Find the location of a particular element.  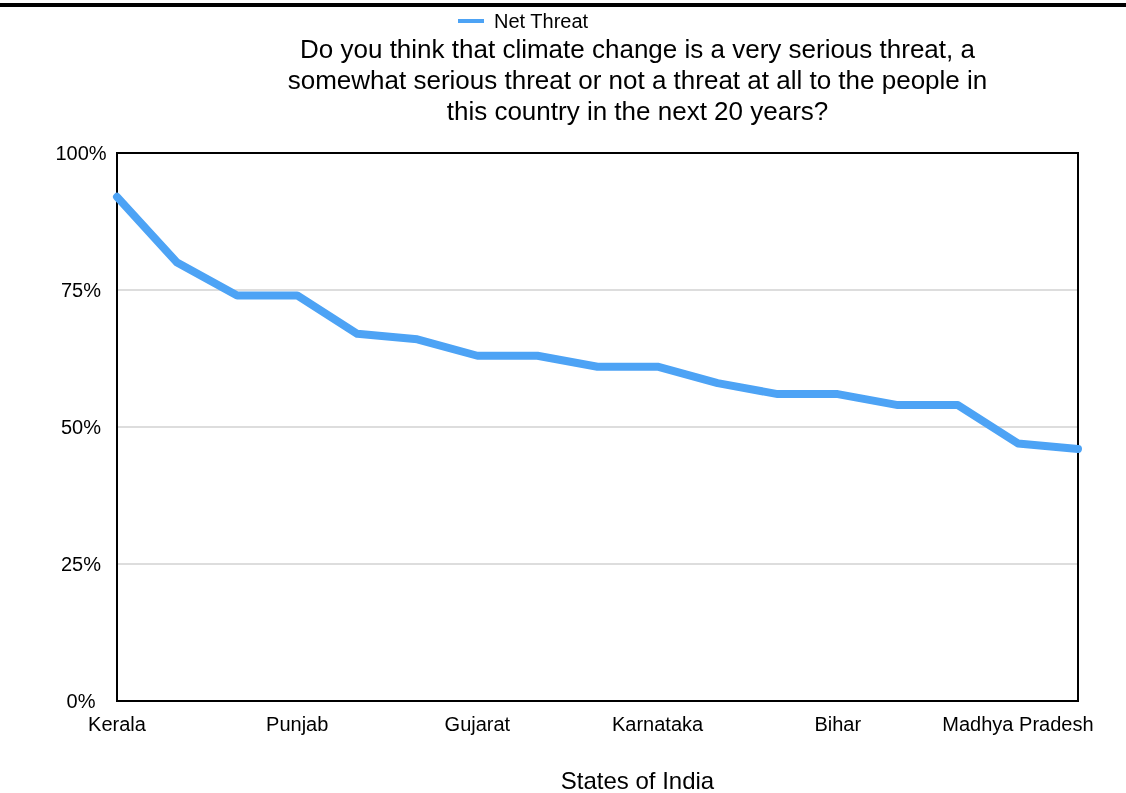

y-tick-label: 25% is located at coordinates (81, 564).